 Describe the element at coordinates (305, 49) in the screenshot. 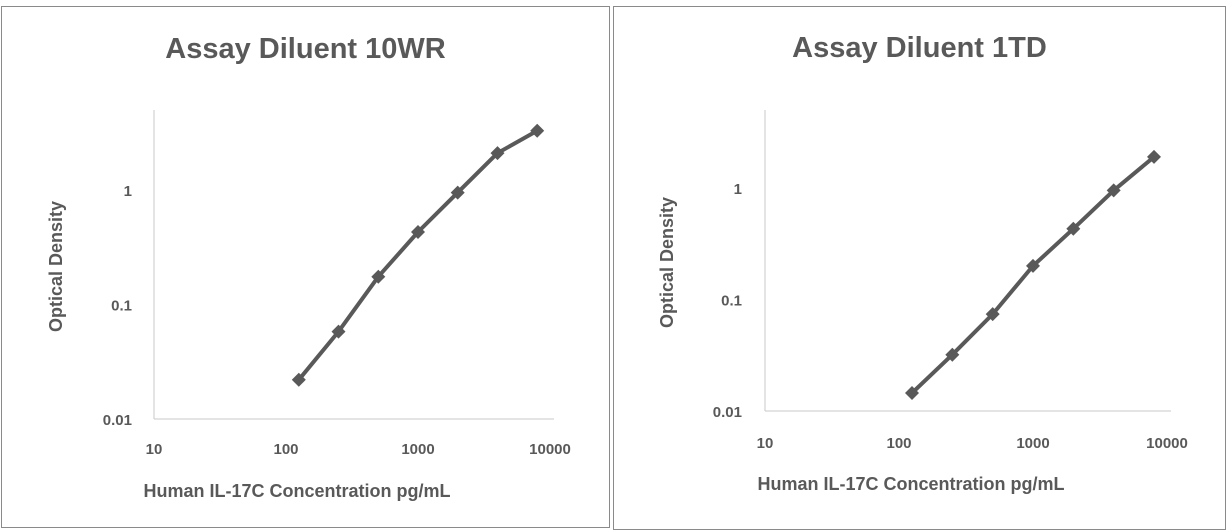

I see `chart-title: Assay Diluent 10WR` at that location.